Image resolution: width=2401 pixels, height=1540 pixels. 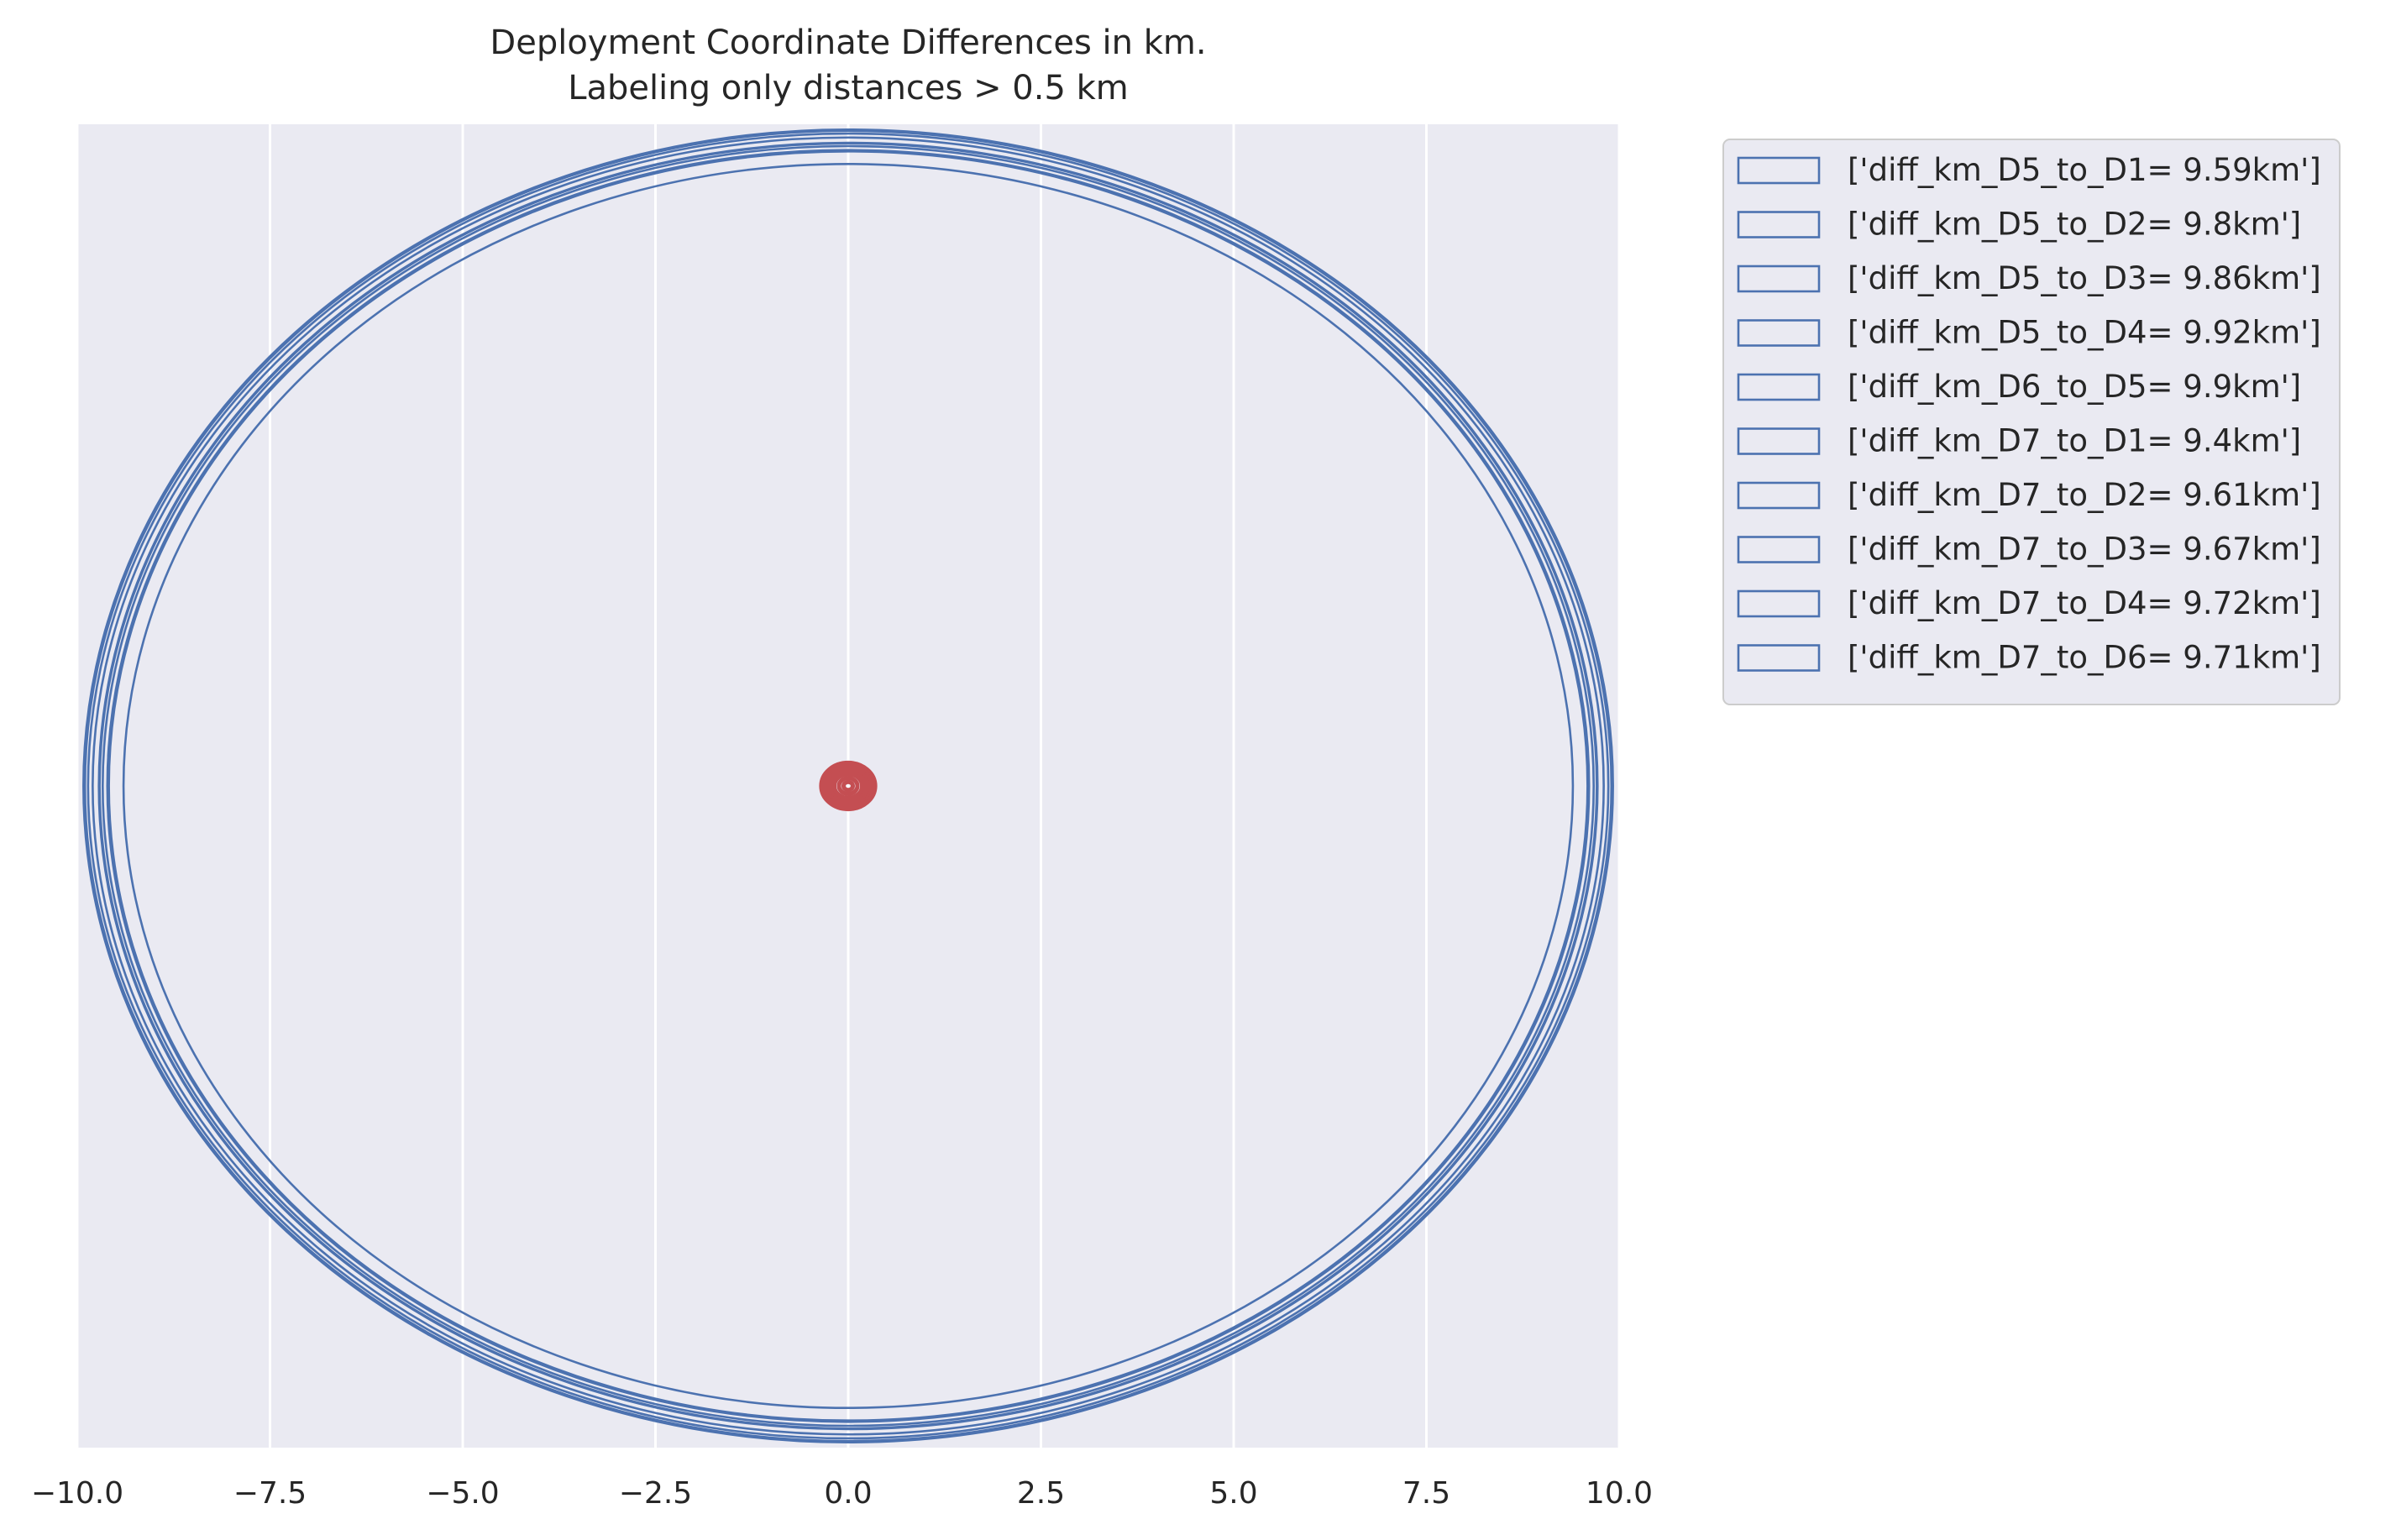 What do you see at coordinates (2084, 550) in the screenshot?
I see `legend-entry-label: ['diff_km_D7_to_D3= 9.67km']` at bounding box center [2084, 550].